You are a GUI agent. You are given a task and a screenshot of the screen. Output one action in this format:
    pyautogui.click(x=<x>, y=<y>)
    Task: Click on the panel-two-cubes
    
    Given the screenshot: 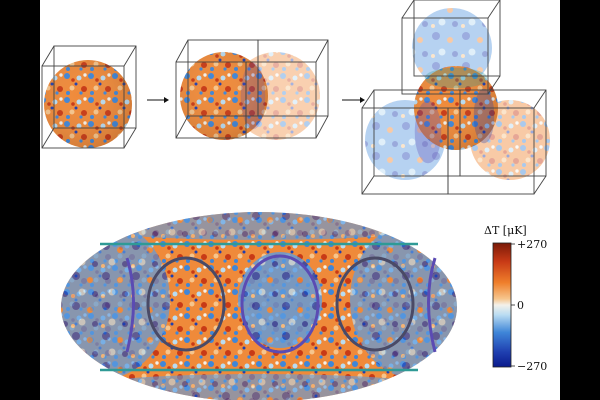 What is the action you would take?
    pyautogui.click(x=252, y=89)
    